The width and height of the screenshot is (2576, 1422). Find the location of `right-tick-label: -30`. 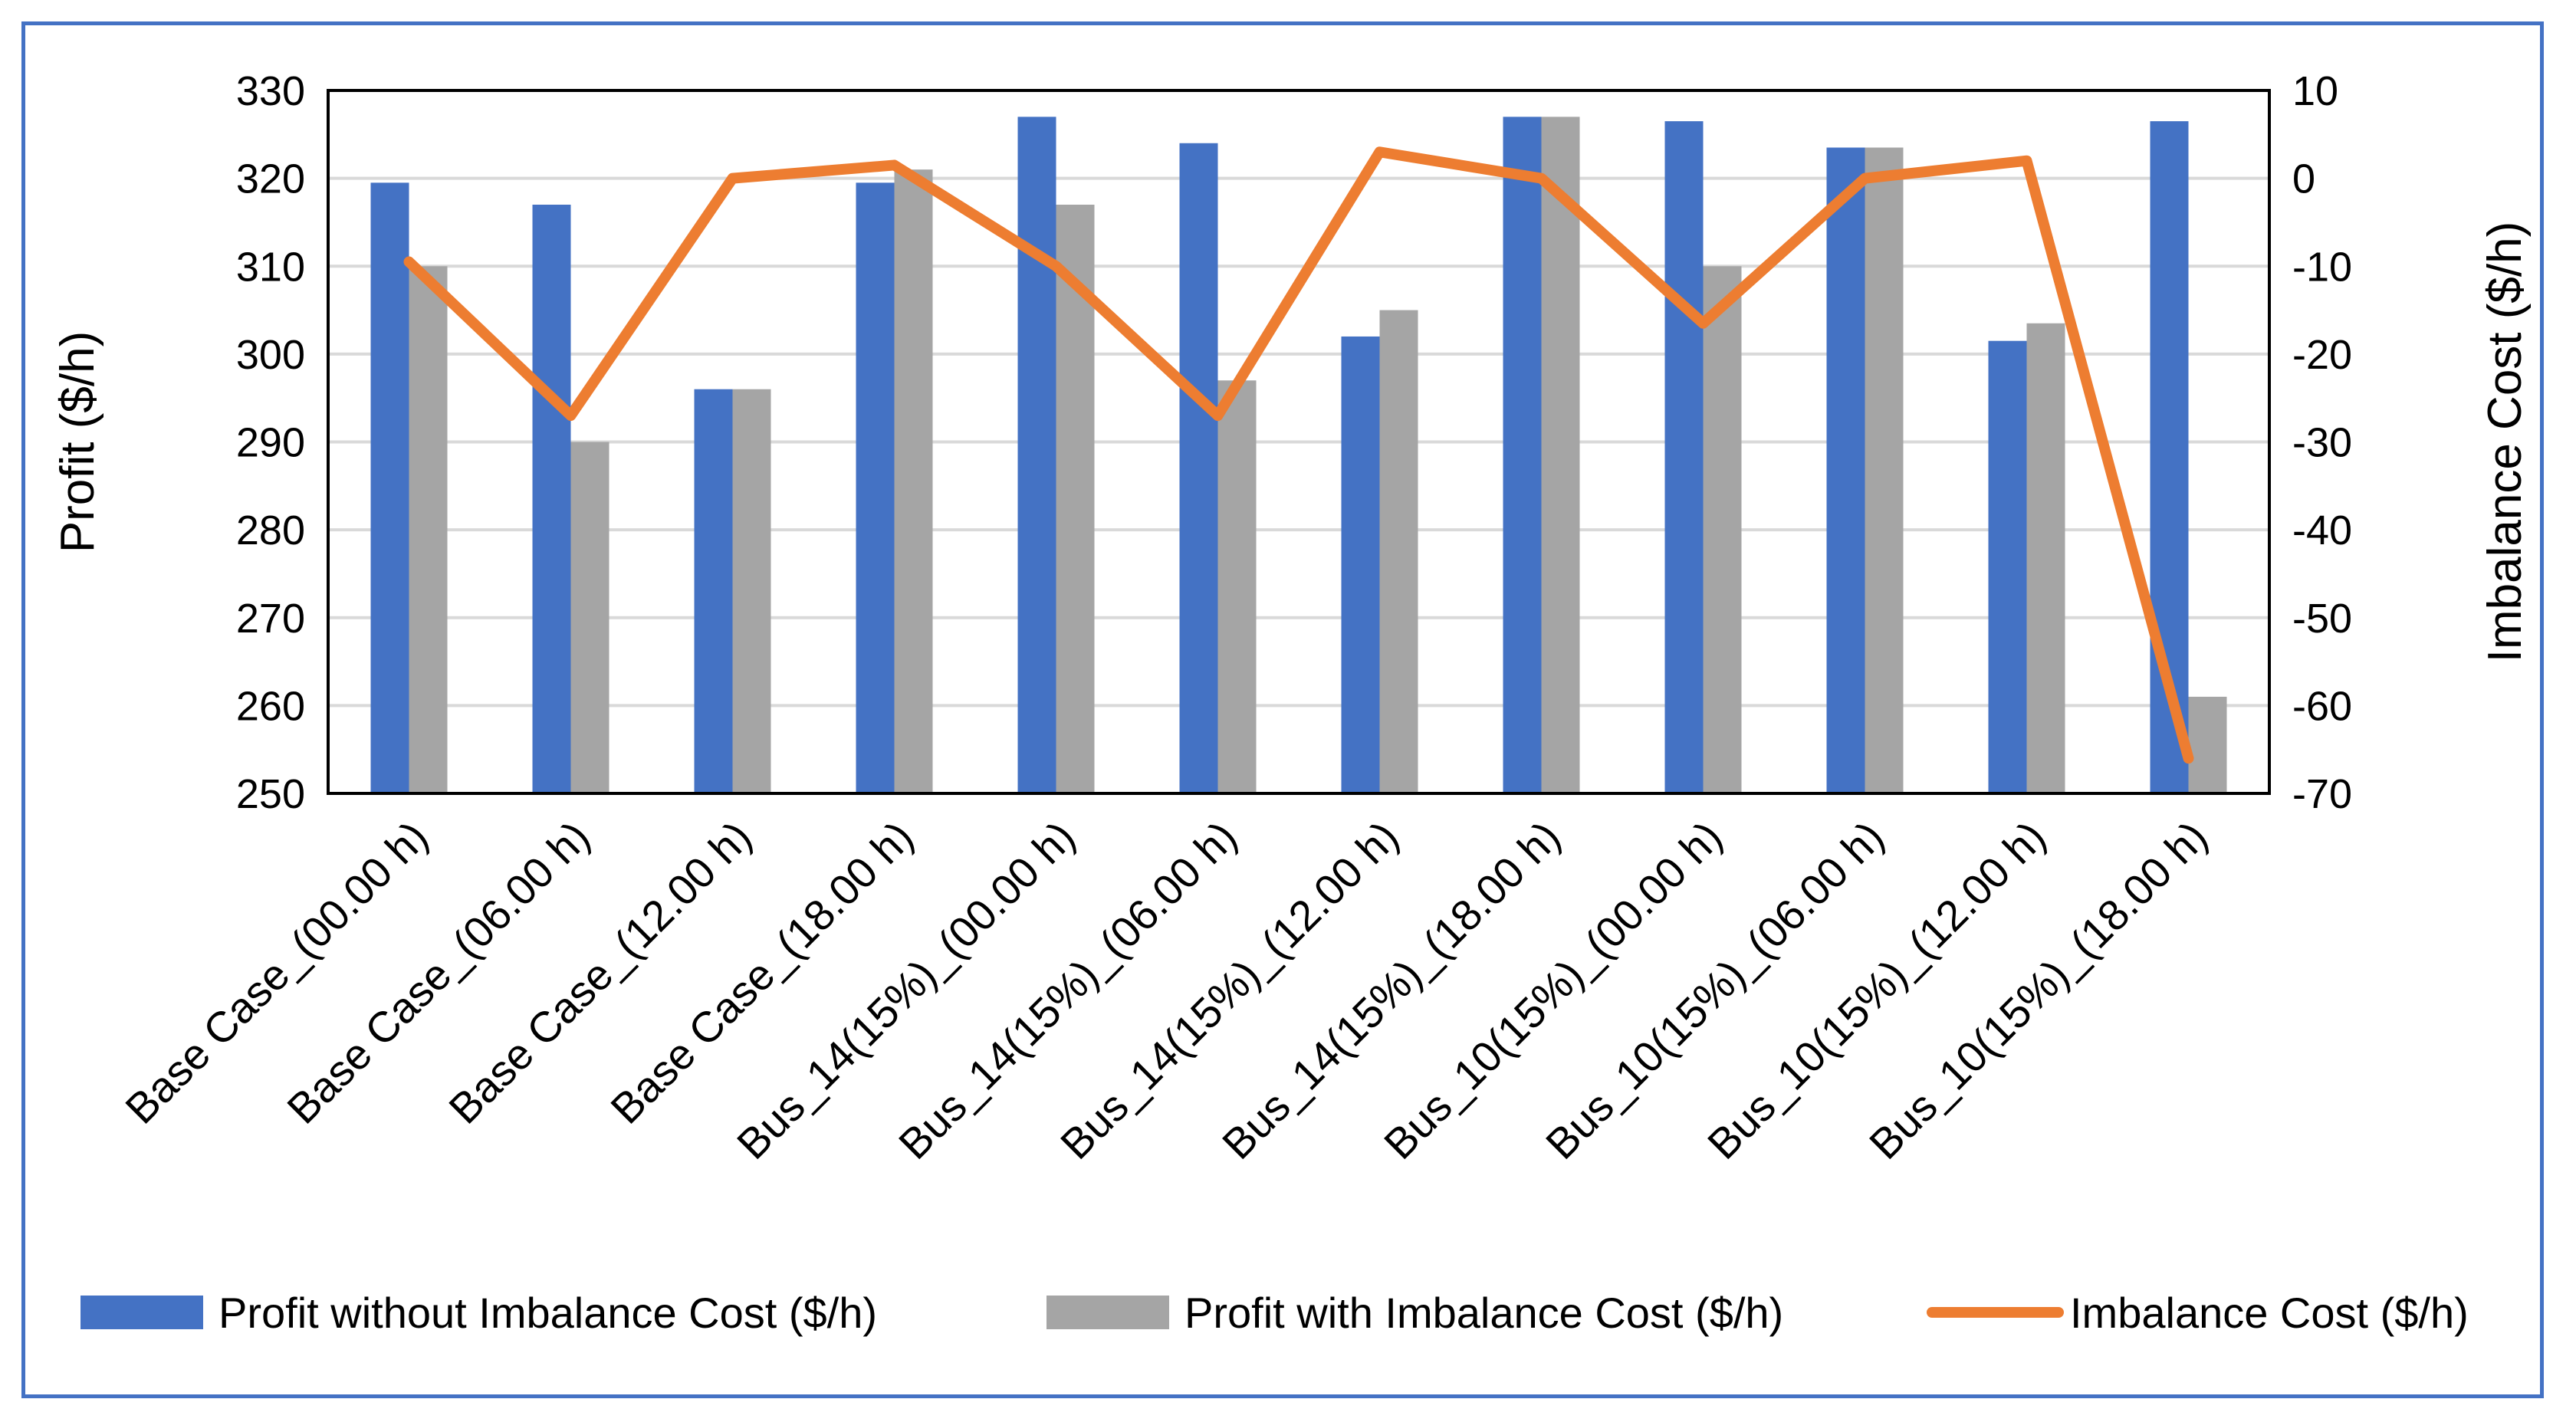

right-tick-label: -30 is located at coordinates (2322, 443).